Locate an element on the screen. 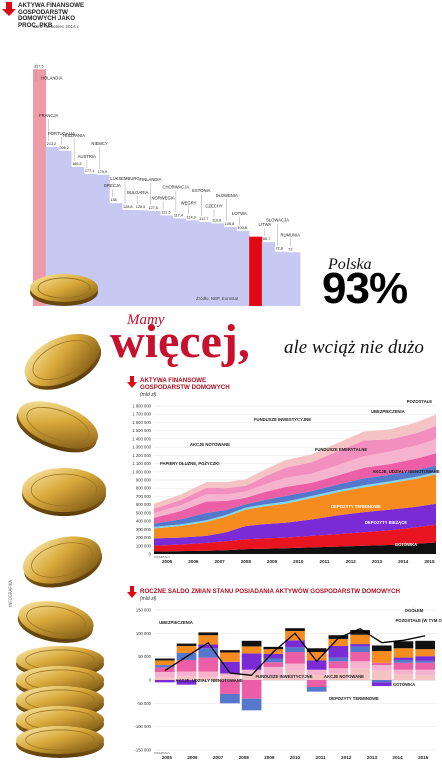  country-label: FINLANDIA is located at coordinates (150, 179).